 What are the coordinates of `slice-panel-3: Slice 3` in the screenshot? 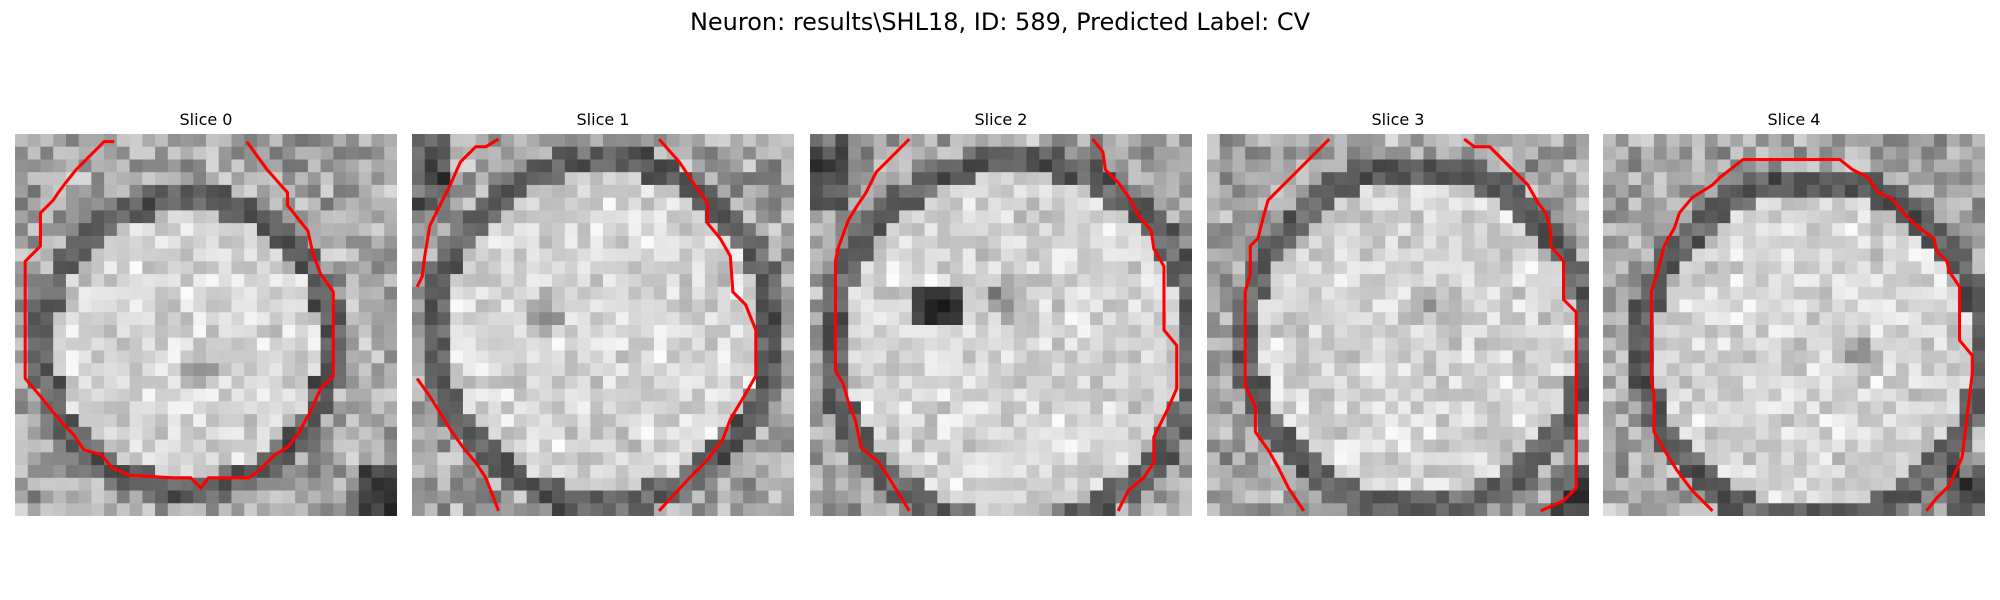 It's located at (1398, 313).